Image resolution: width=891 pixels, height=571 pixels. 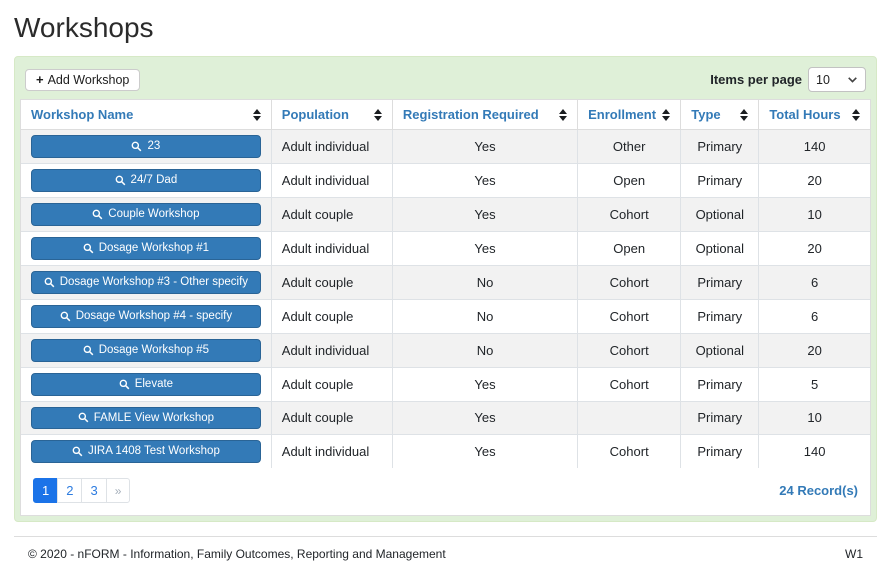 What do you see at coordinates (852, 79) in the screenshot?
I see `chevron-down-icon` at bounding box center [852, 79].